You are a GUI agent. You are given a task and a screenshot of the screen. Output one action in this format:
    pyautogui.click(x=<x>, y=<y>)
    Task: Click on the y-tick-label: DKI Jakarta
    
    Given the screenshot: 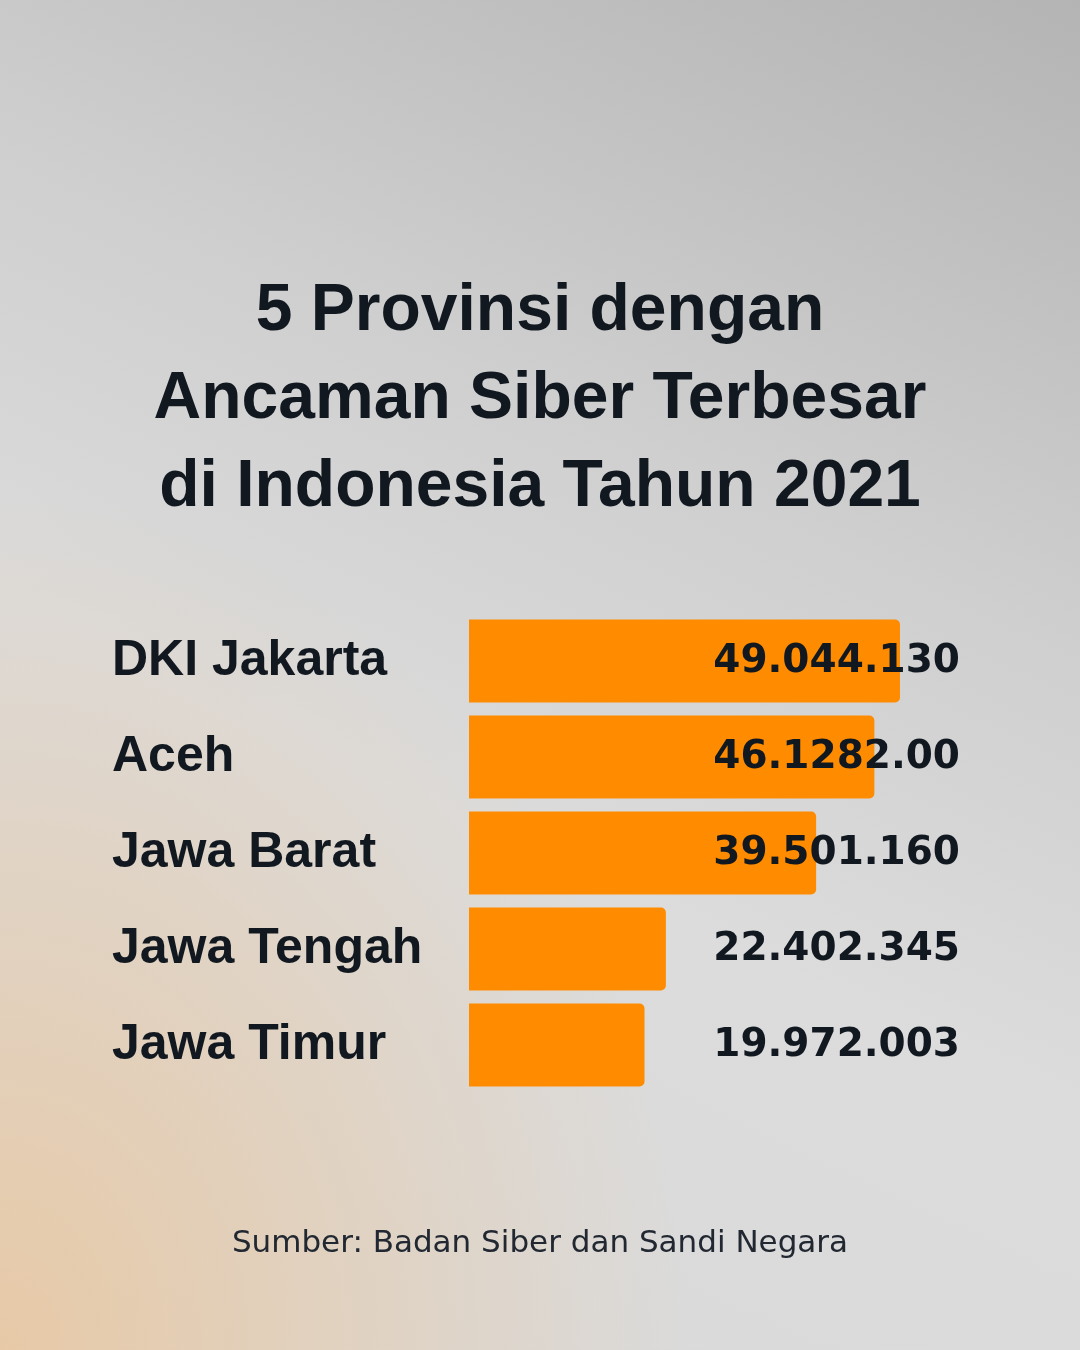 What is the action you would take?
    pyautogui.click(x=250, y=657)
    